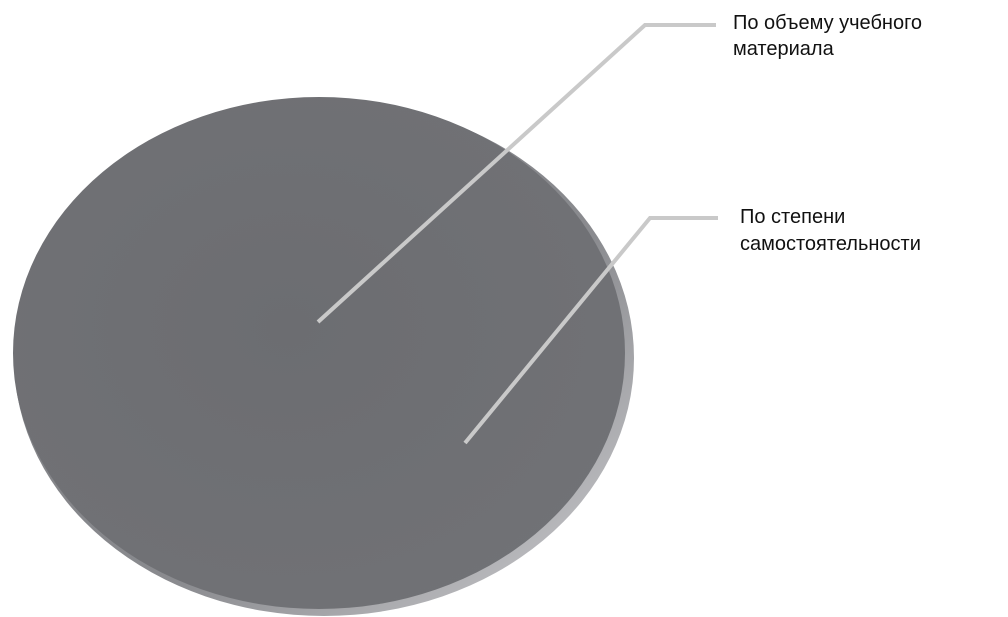 Image resolution: width=1008 pixels, height=617 pixels. Describe the element at coordinates (830, 244) in the screenshot. I see `label-line: самостоятельности` at that location.